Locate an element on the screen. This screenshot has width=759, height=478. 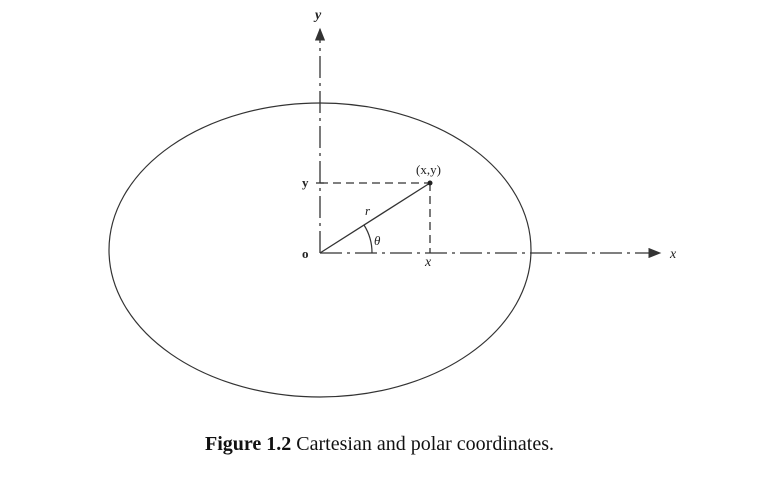
radius-line is located at coordinates (375, 218).